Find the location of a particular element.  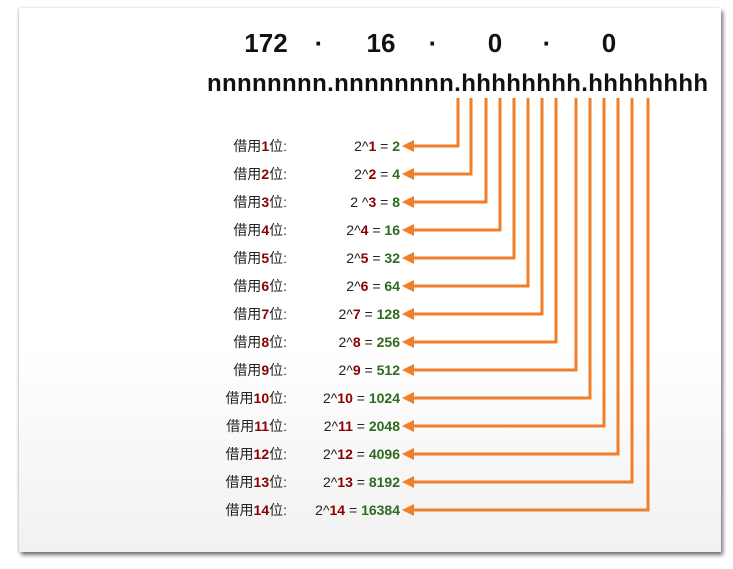

borrowed-bits: 9 is located at coordinates (265, 370).